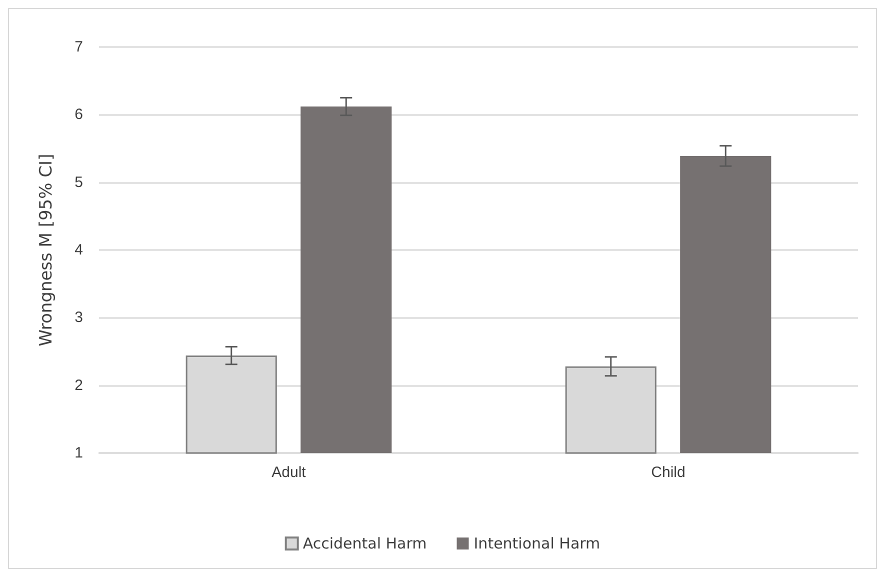 The height and width of the screenshot is (577, 885). I want to click on legend-label: Accidental Harm, so click(364, 543).